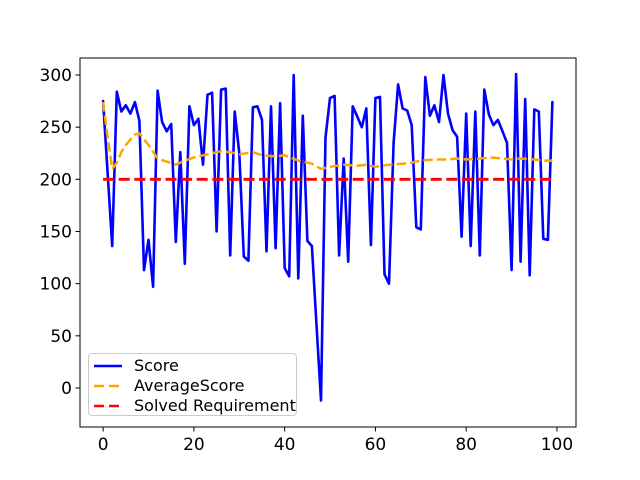  What do you see at coordinates (557, 445) in the screenshot?
I see `x-tick-label: 100` at bounding box center [557, 445].